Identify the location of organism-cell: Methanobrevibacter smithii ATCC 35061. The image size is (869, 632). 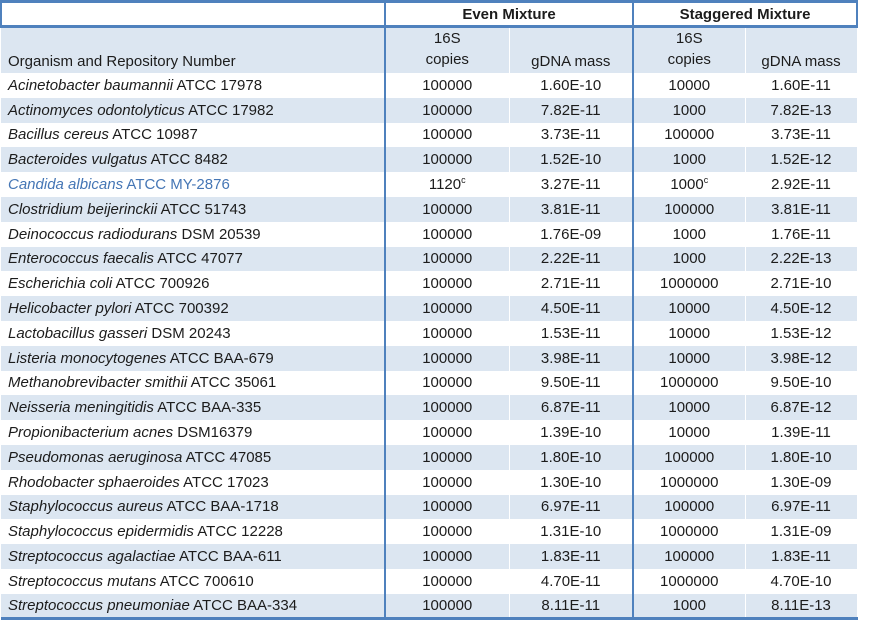
(193, 383).